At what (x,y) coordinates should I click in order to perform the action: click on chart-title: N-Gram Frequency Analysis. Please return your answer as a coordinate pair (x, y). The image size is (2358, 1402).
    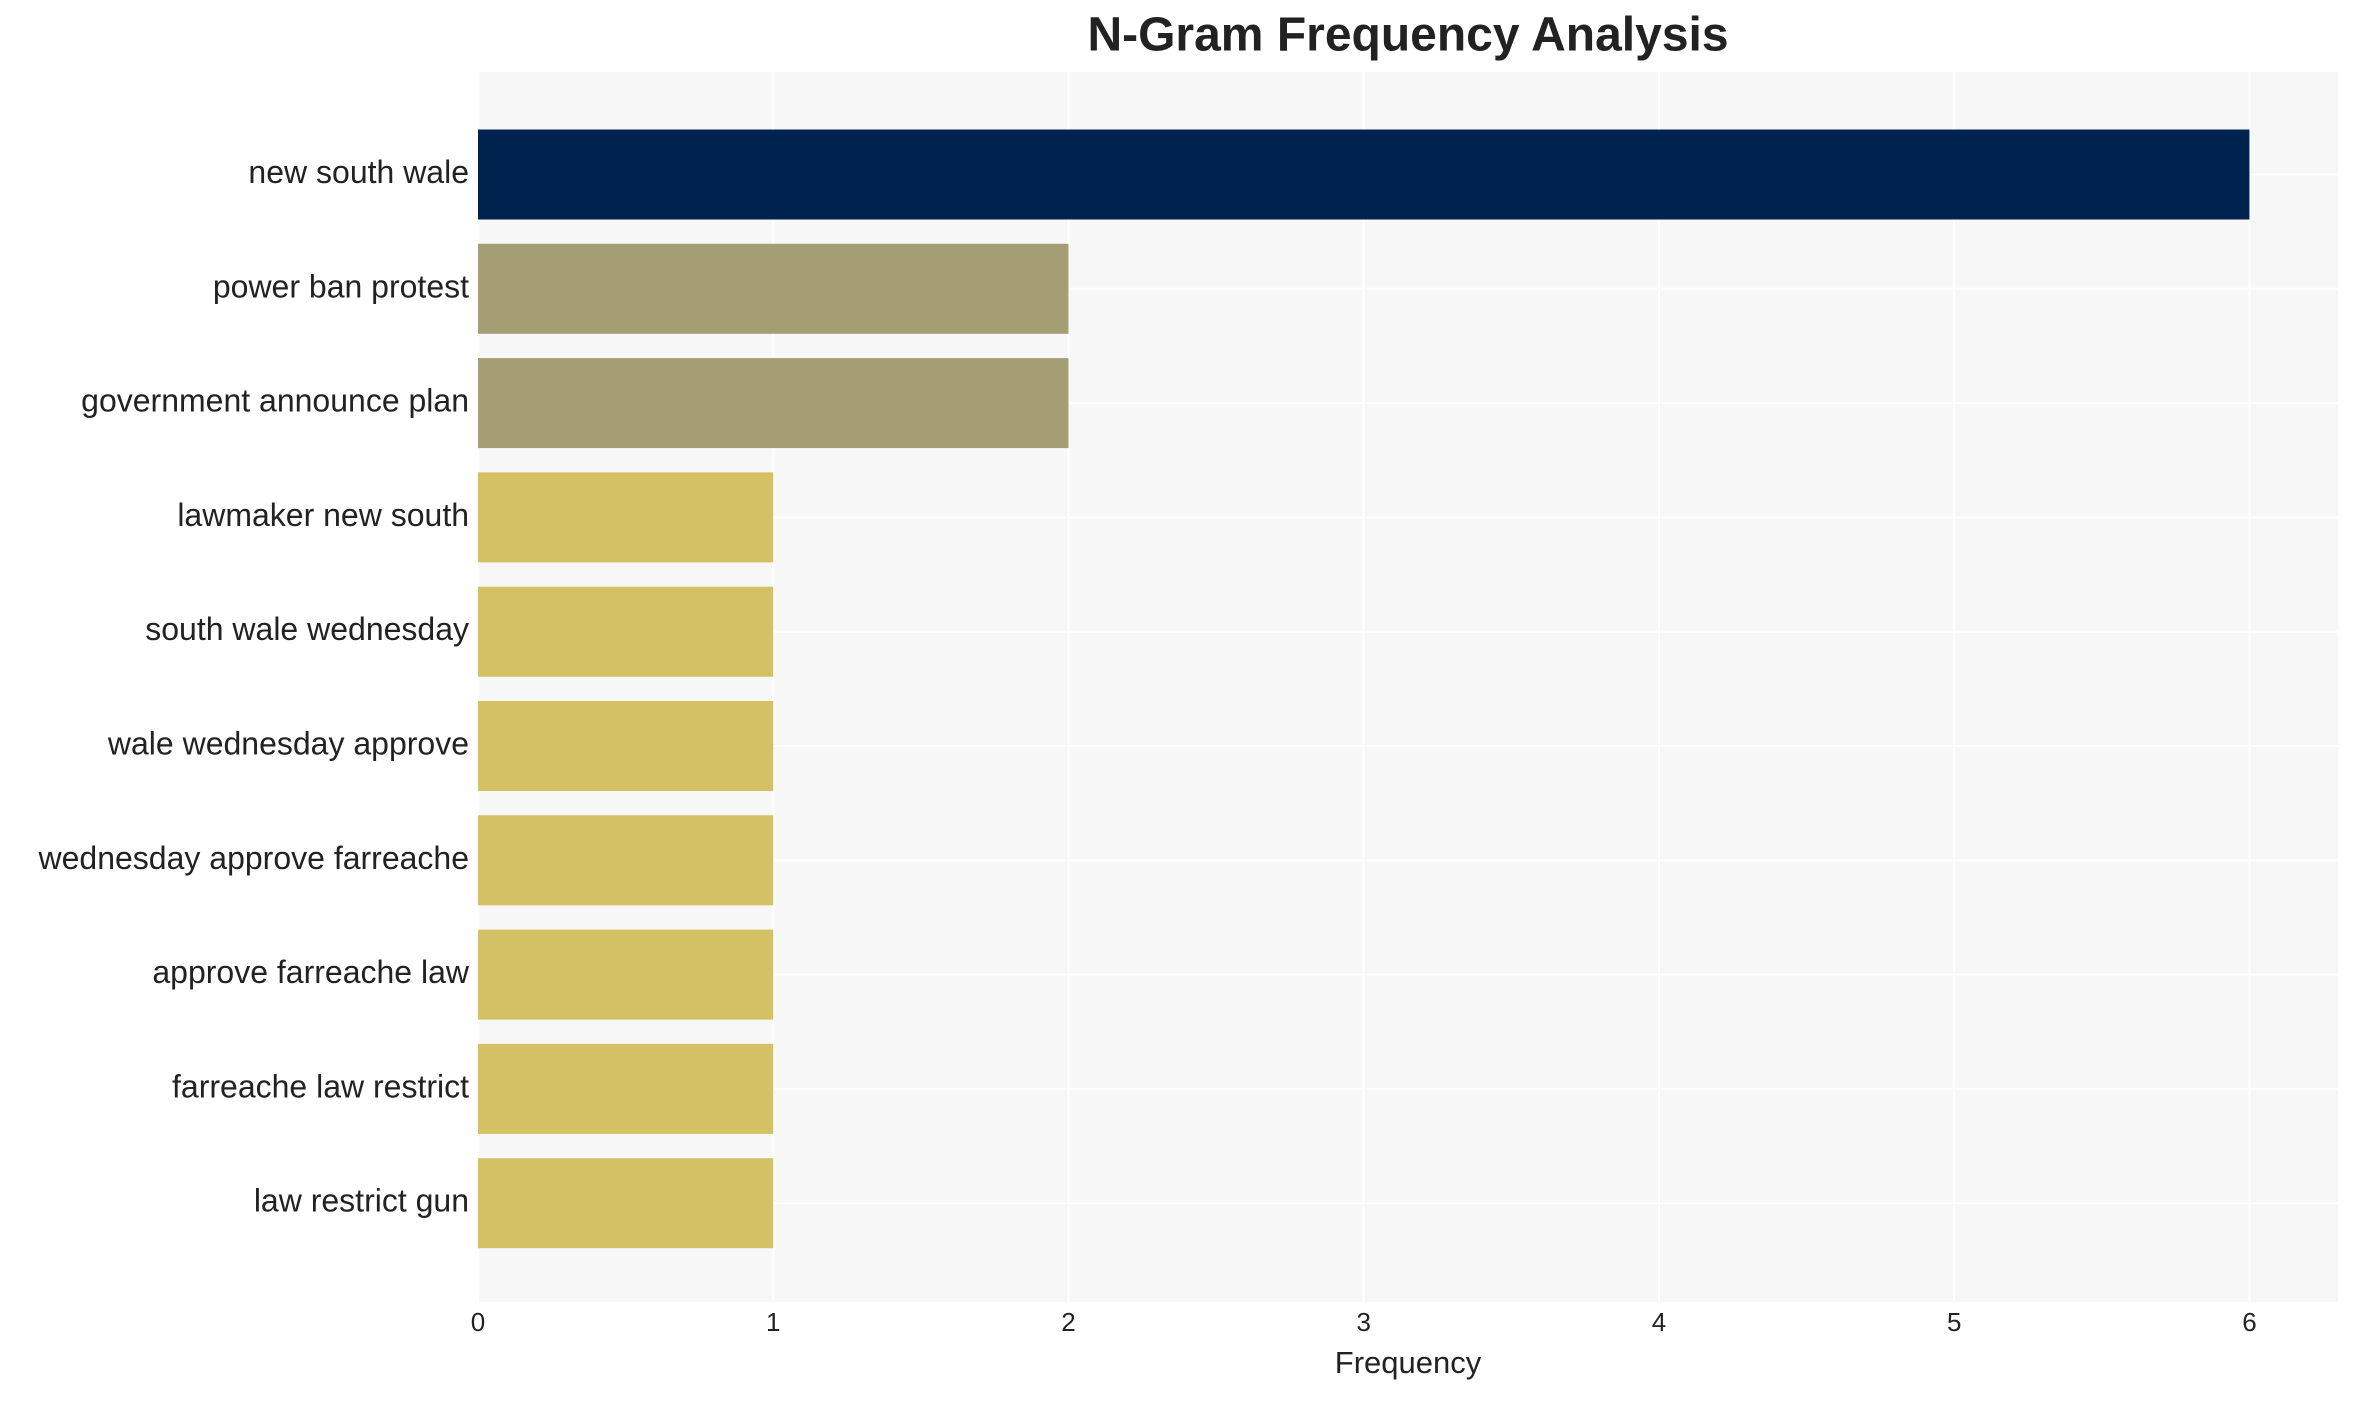
    Looking at the image, I should click on (1407, 35).